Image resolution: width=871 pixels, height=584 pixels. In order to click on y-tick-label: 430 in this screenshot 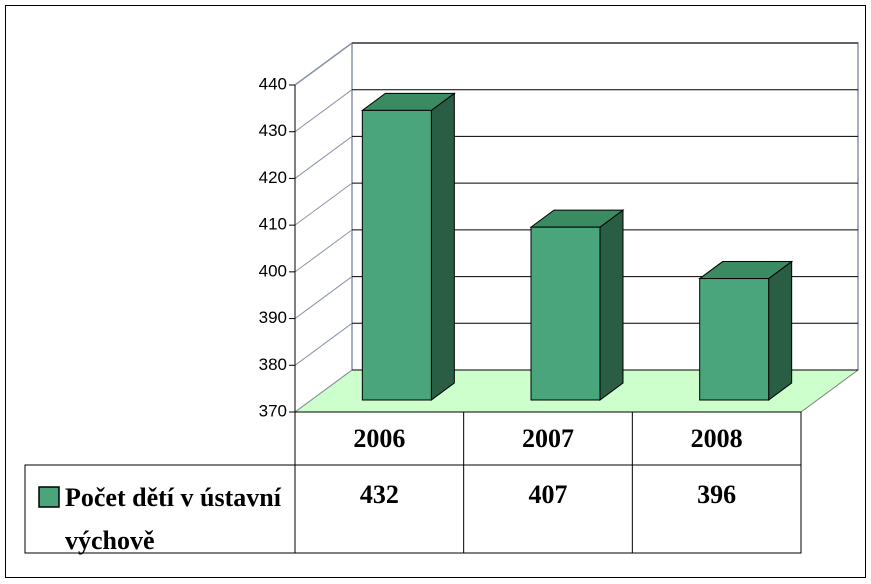, I will do `click(273, 130)`.